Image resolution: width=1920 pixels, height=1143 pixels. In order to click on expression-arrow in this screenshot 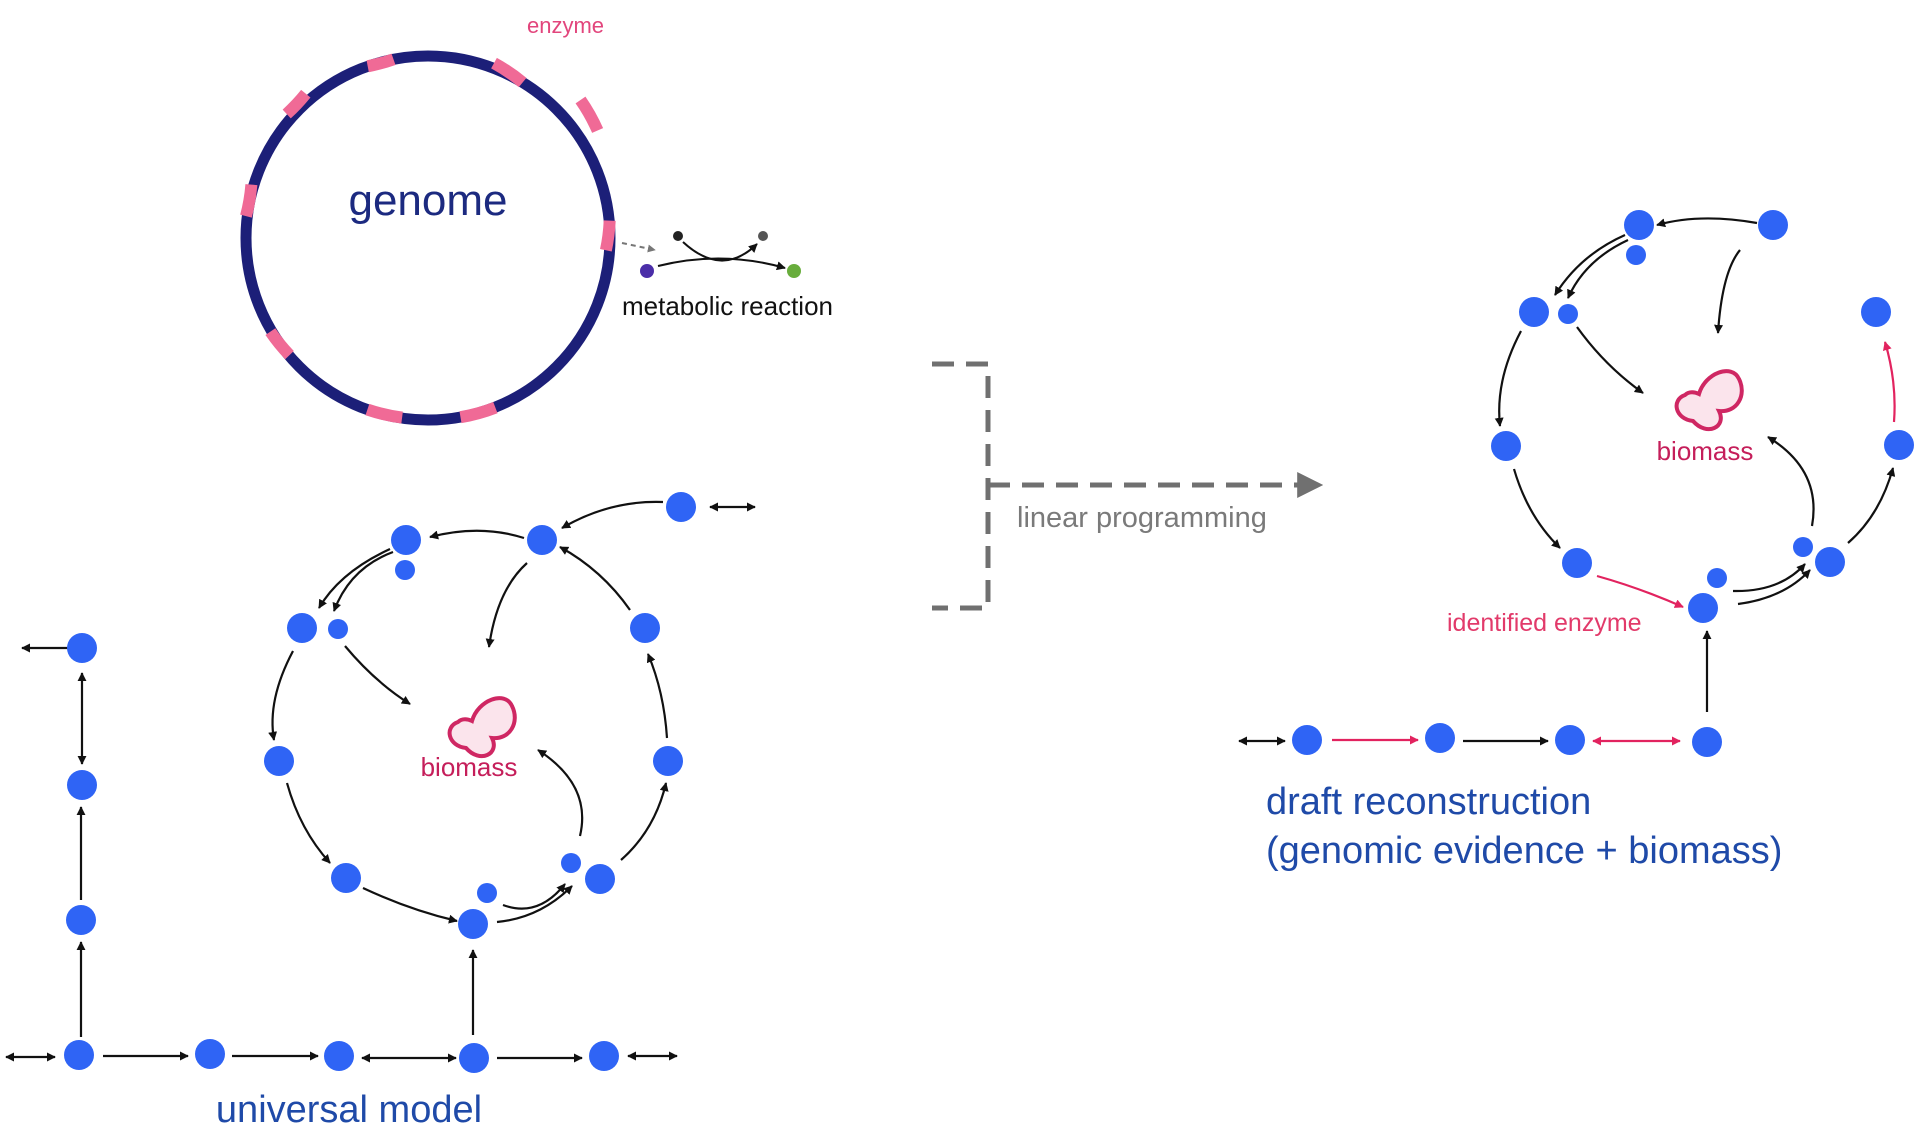, I will do `click(638, 247)`.